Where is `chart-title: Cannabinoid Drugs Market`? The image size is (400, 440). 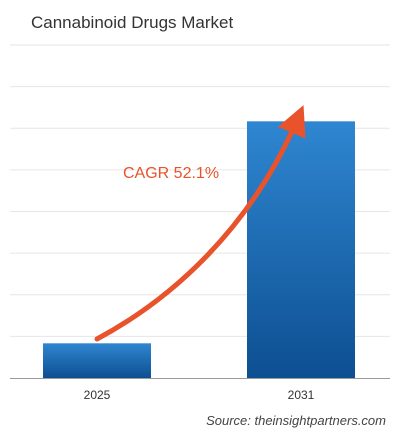 chart-title: Cannabinoid Drugs Market is located at coordinates (132, 22).